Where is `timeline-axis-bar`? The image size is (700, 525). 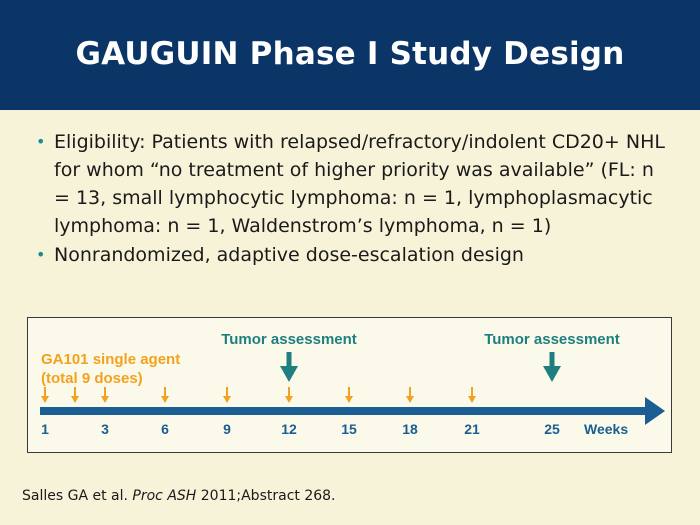
timeline-axis-bar is located at coordinates (344, 411).